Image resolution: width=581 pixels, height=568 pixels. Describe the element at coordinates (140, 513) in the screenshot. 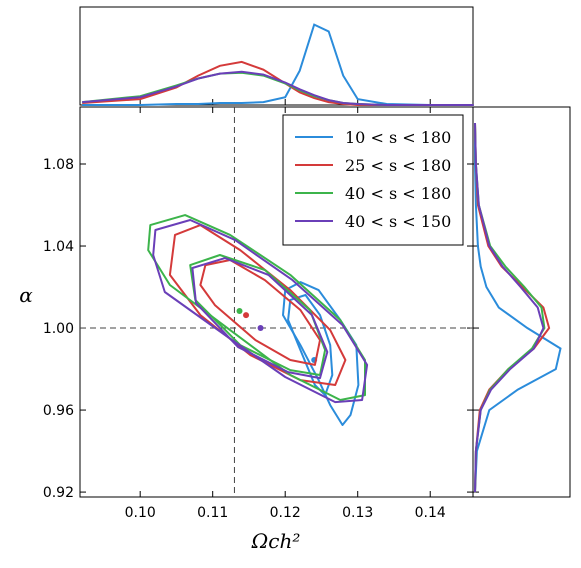

I see `x-tick-label: 0.10` at that location.